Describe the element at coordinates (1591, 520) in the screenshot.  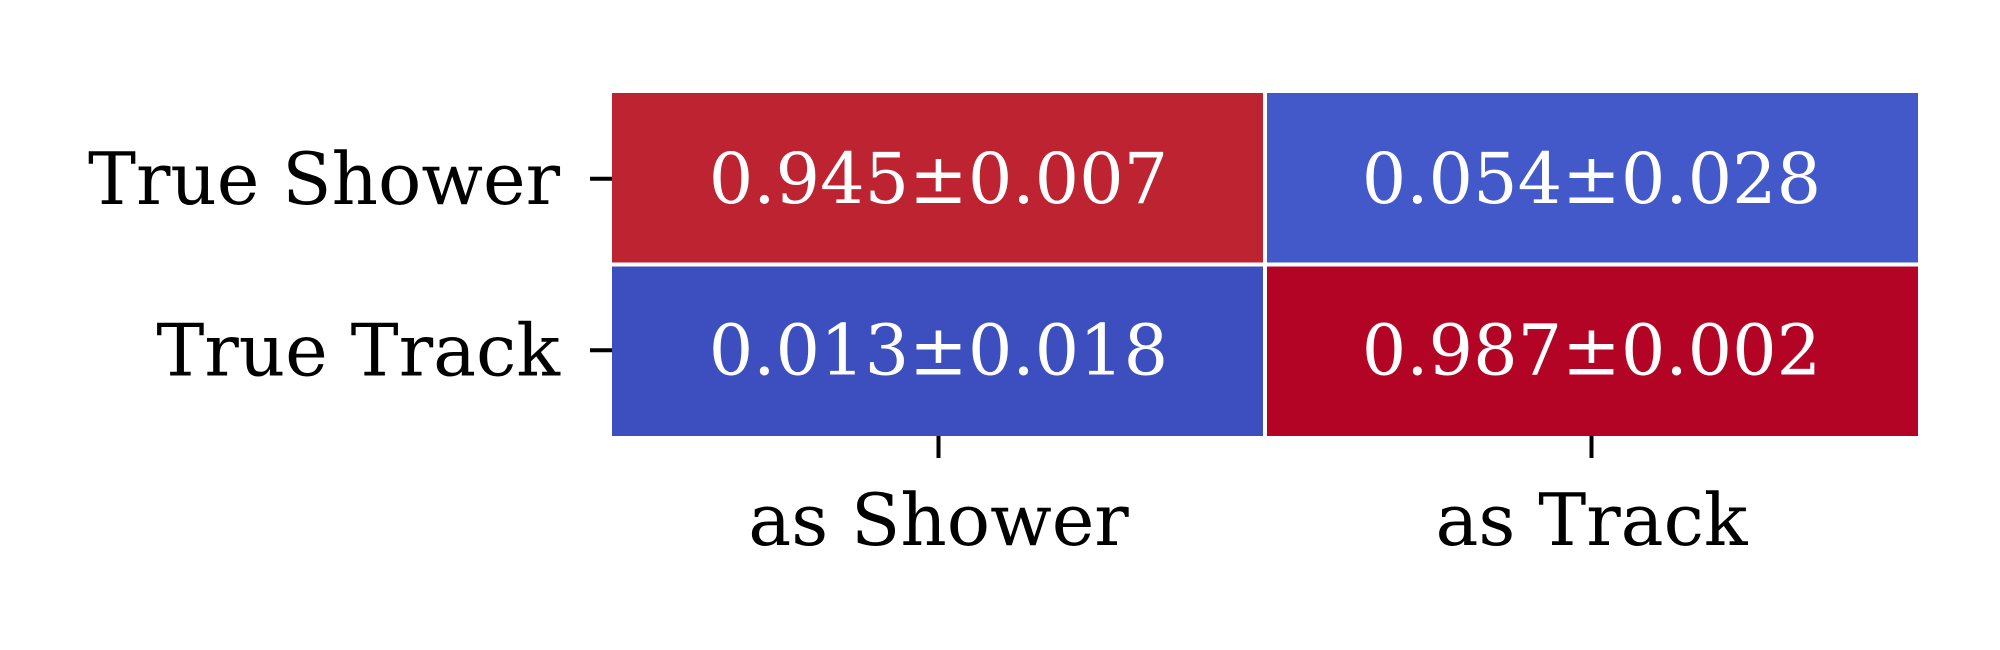
I see `x-tick-label: as Track` at that location.